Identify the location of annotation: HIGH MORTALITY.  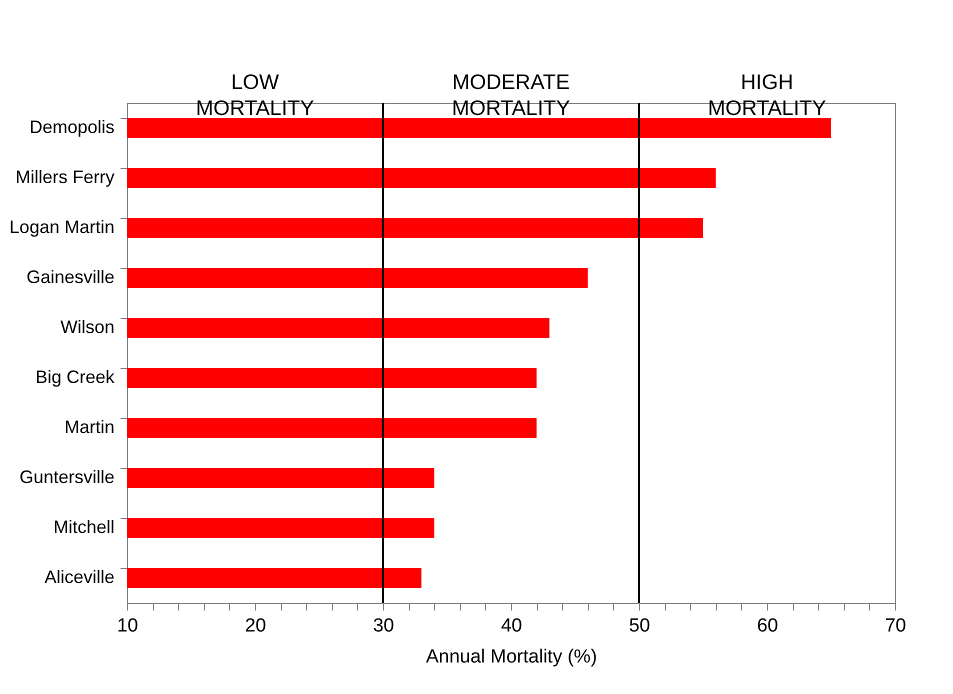
(767, 95).